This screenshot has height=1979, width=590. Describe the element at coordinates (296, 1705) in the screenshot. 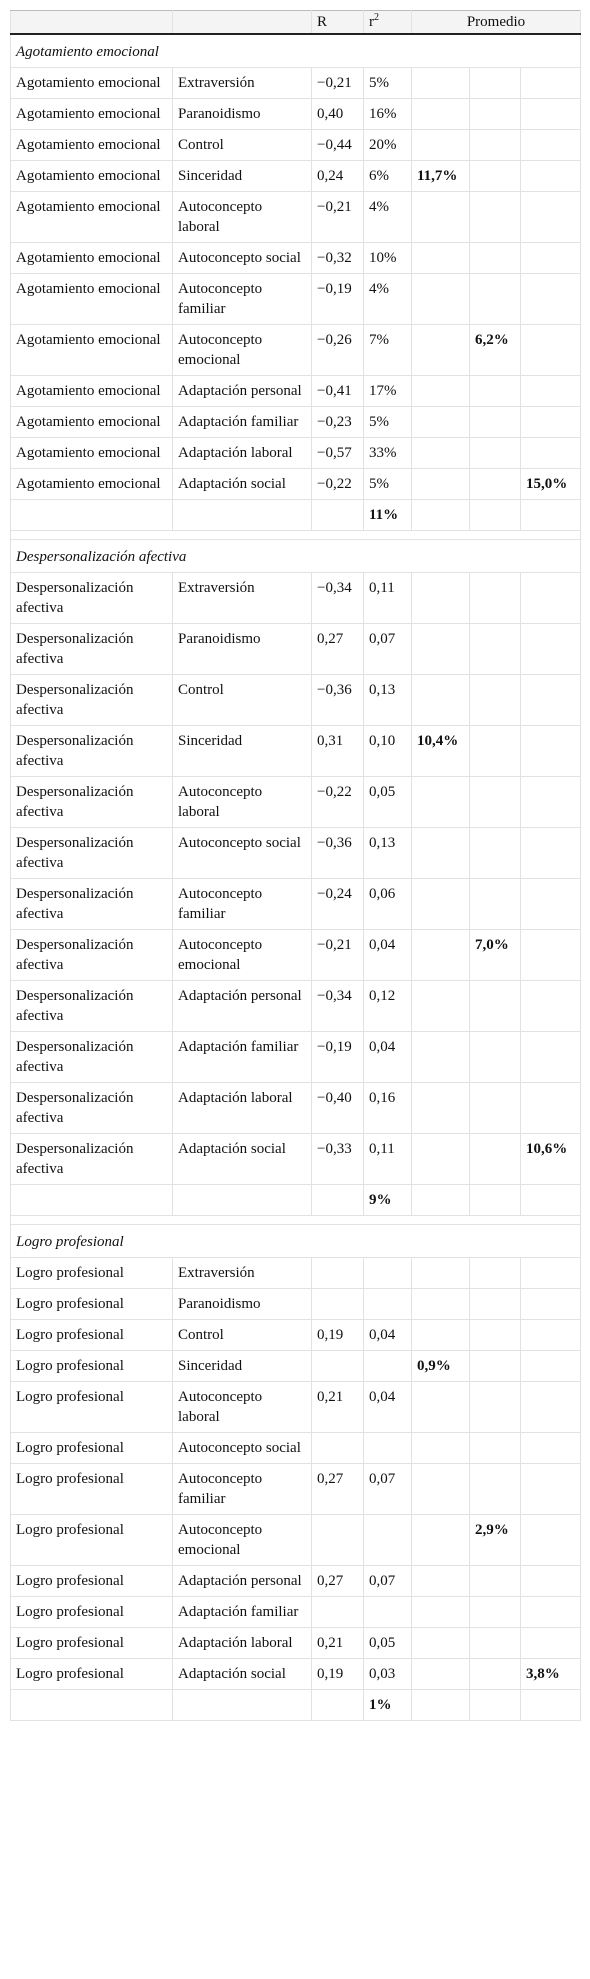

I see `total-row: 1%` at that location.